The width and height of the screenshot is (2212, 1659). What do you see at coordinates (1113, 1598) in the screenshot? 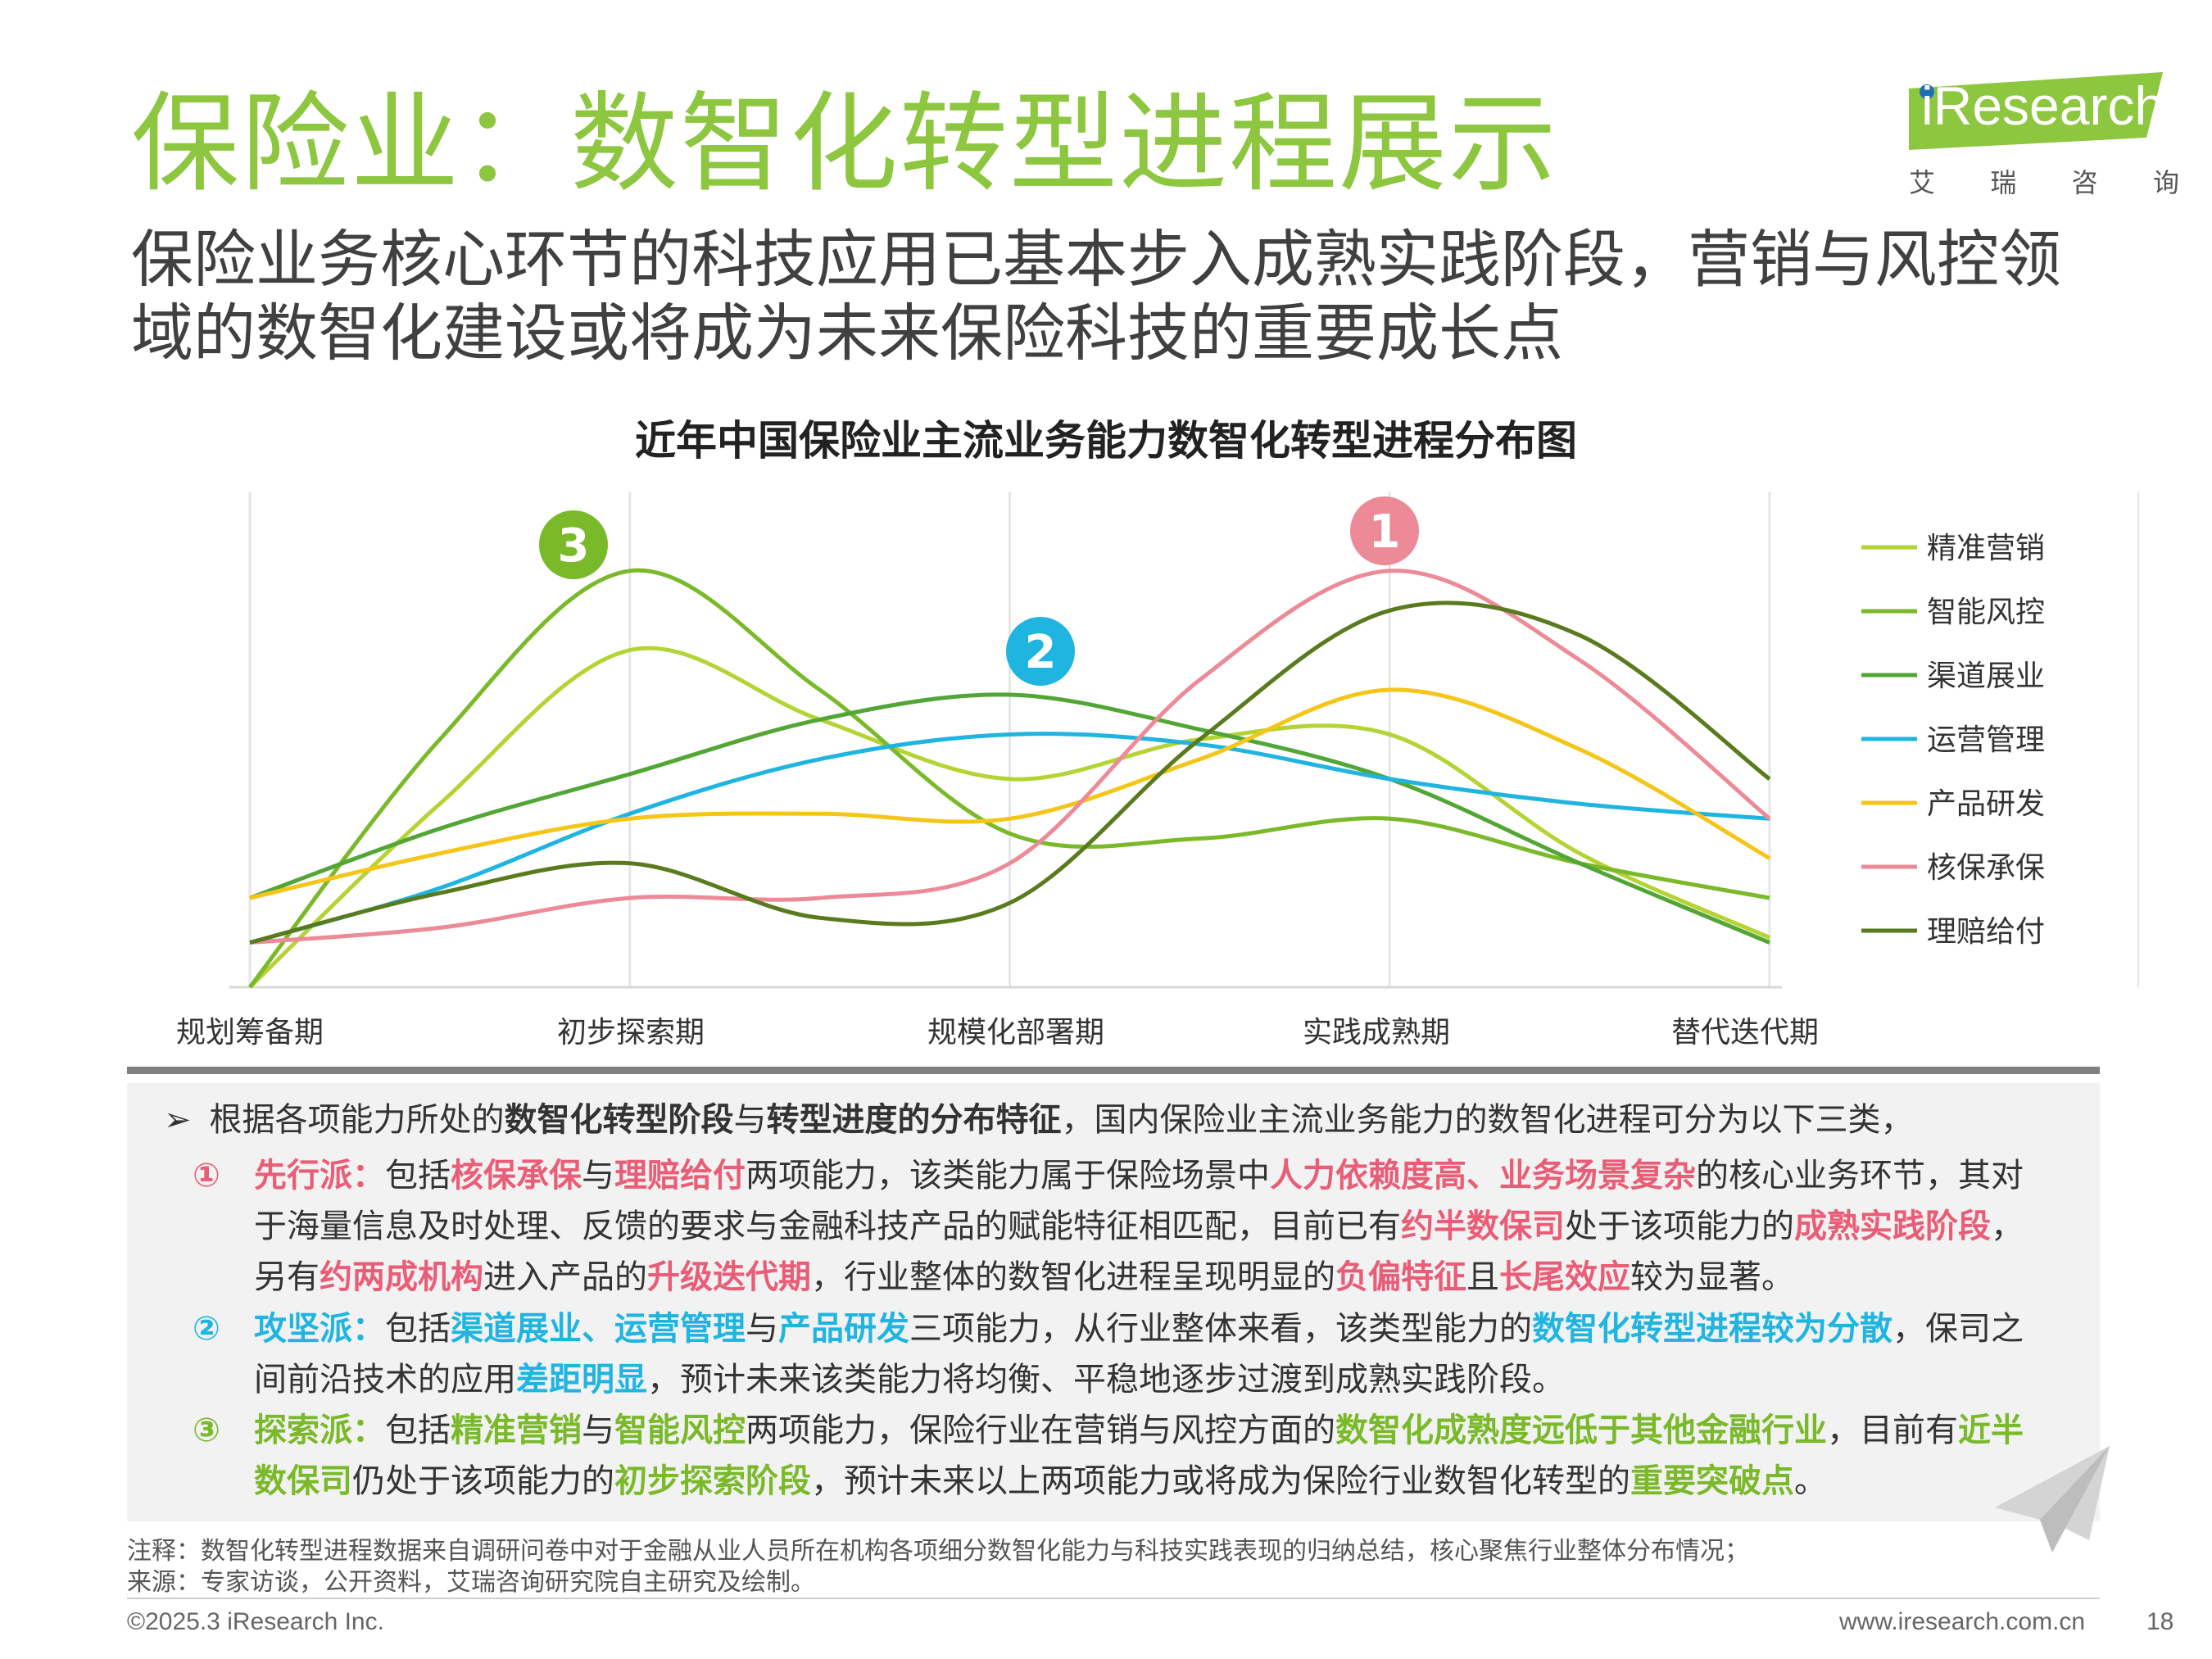
I see `footer-divider` at bounding box center [1113, 1598].